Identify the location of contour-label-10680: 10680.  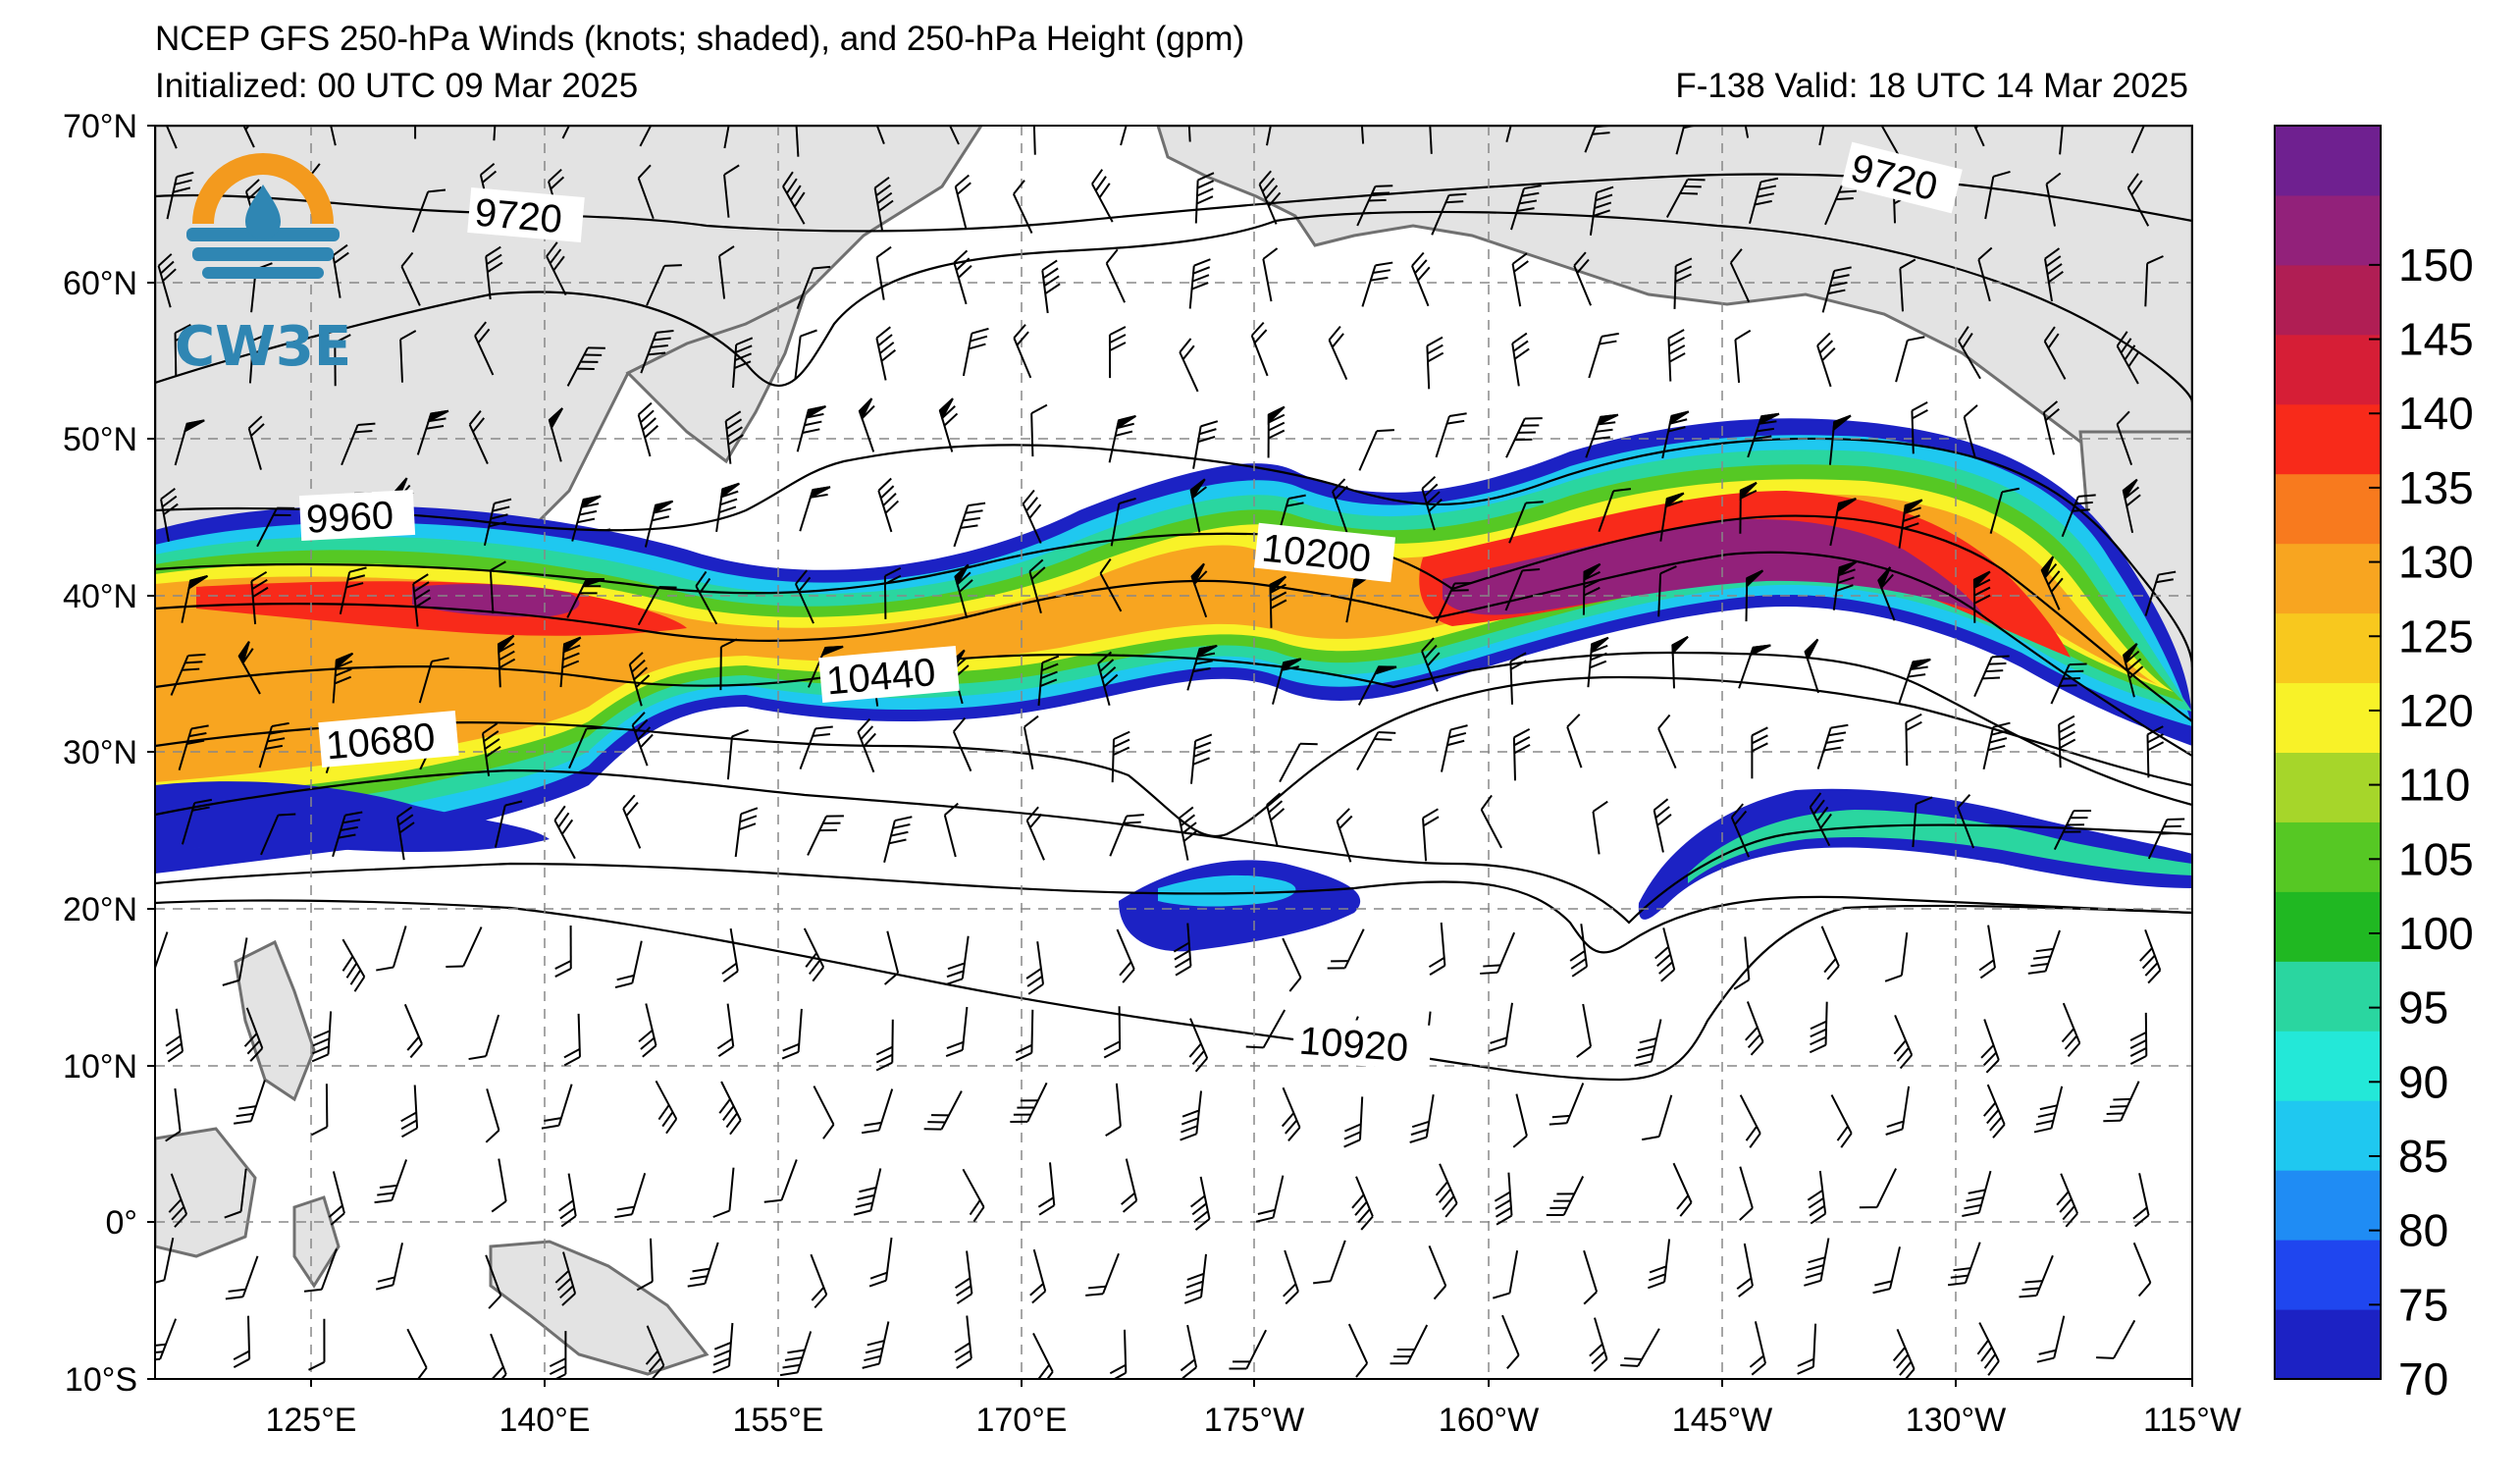
(388, 739).